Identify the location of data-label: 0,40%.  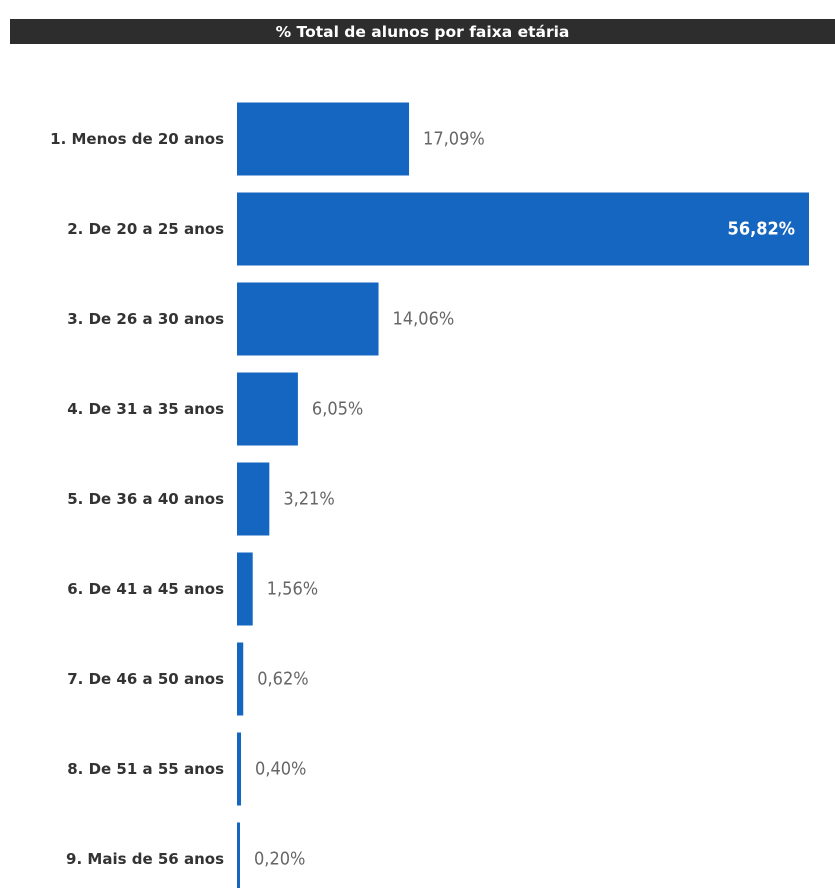
(280, 769).